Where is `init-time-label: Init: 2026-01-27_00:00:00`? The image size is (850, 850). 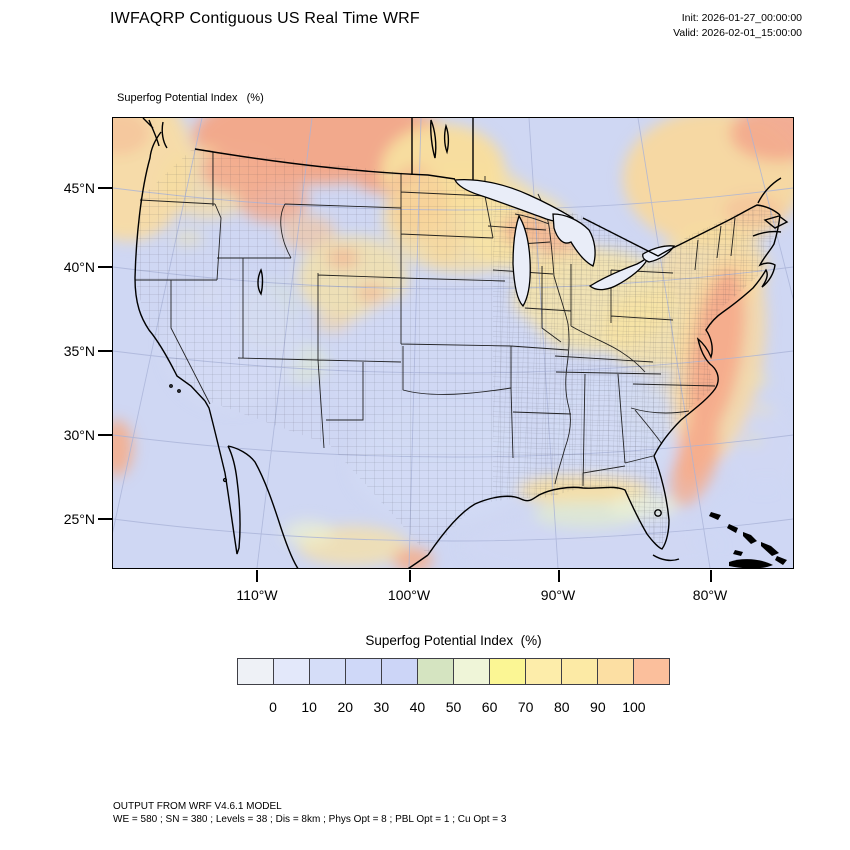 init-time-label: Init: 2026-01-27_00:00:00 is located at coordinates (741, 18).